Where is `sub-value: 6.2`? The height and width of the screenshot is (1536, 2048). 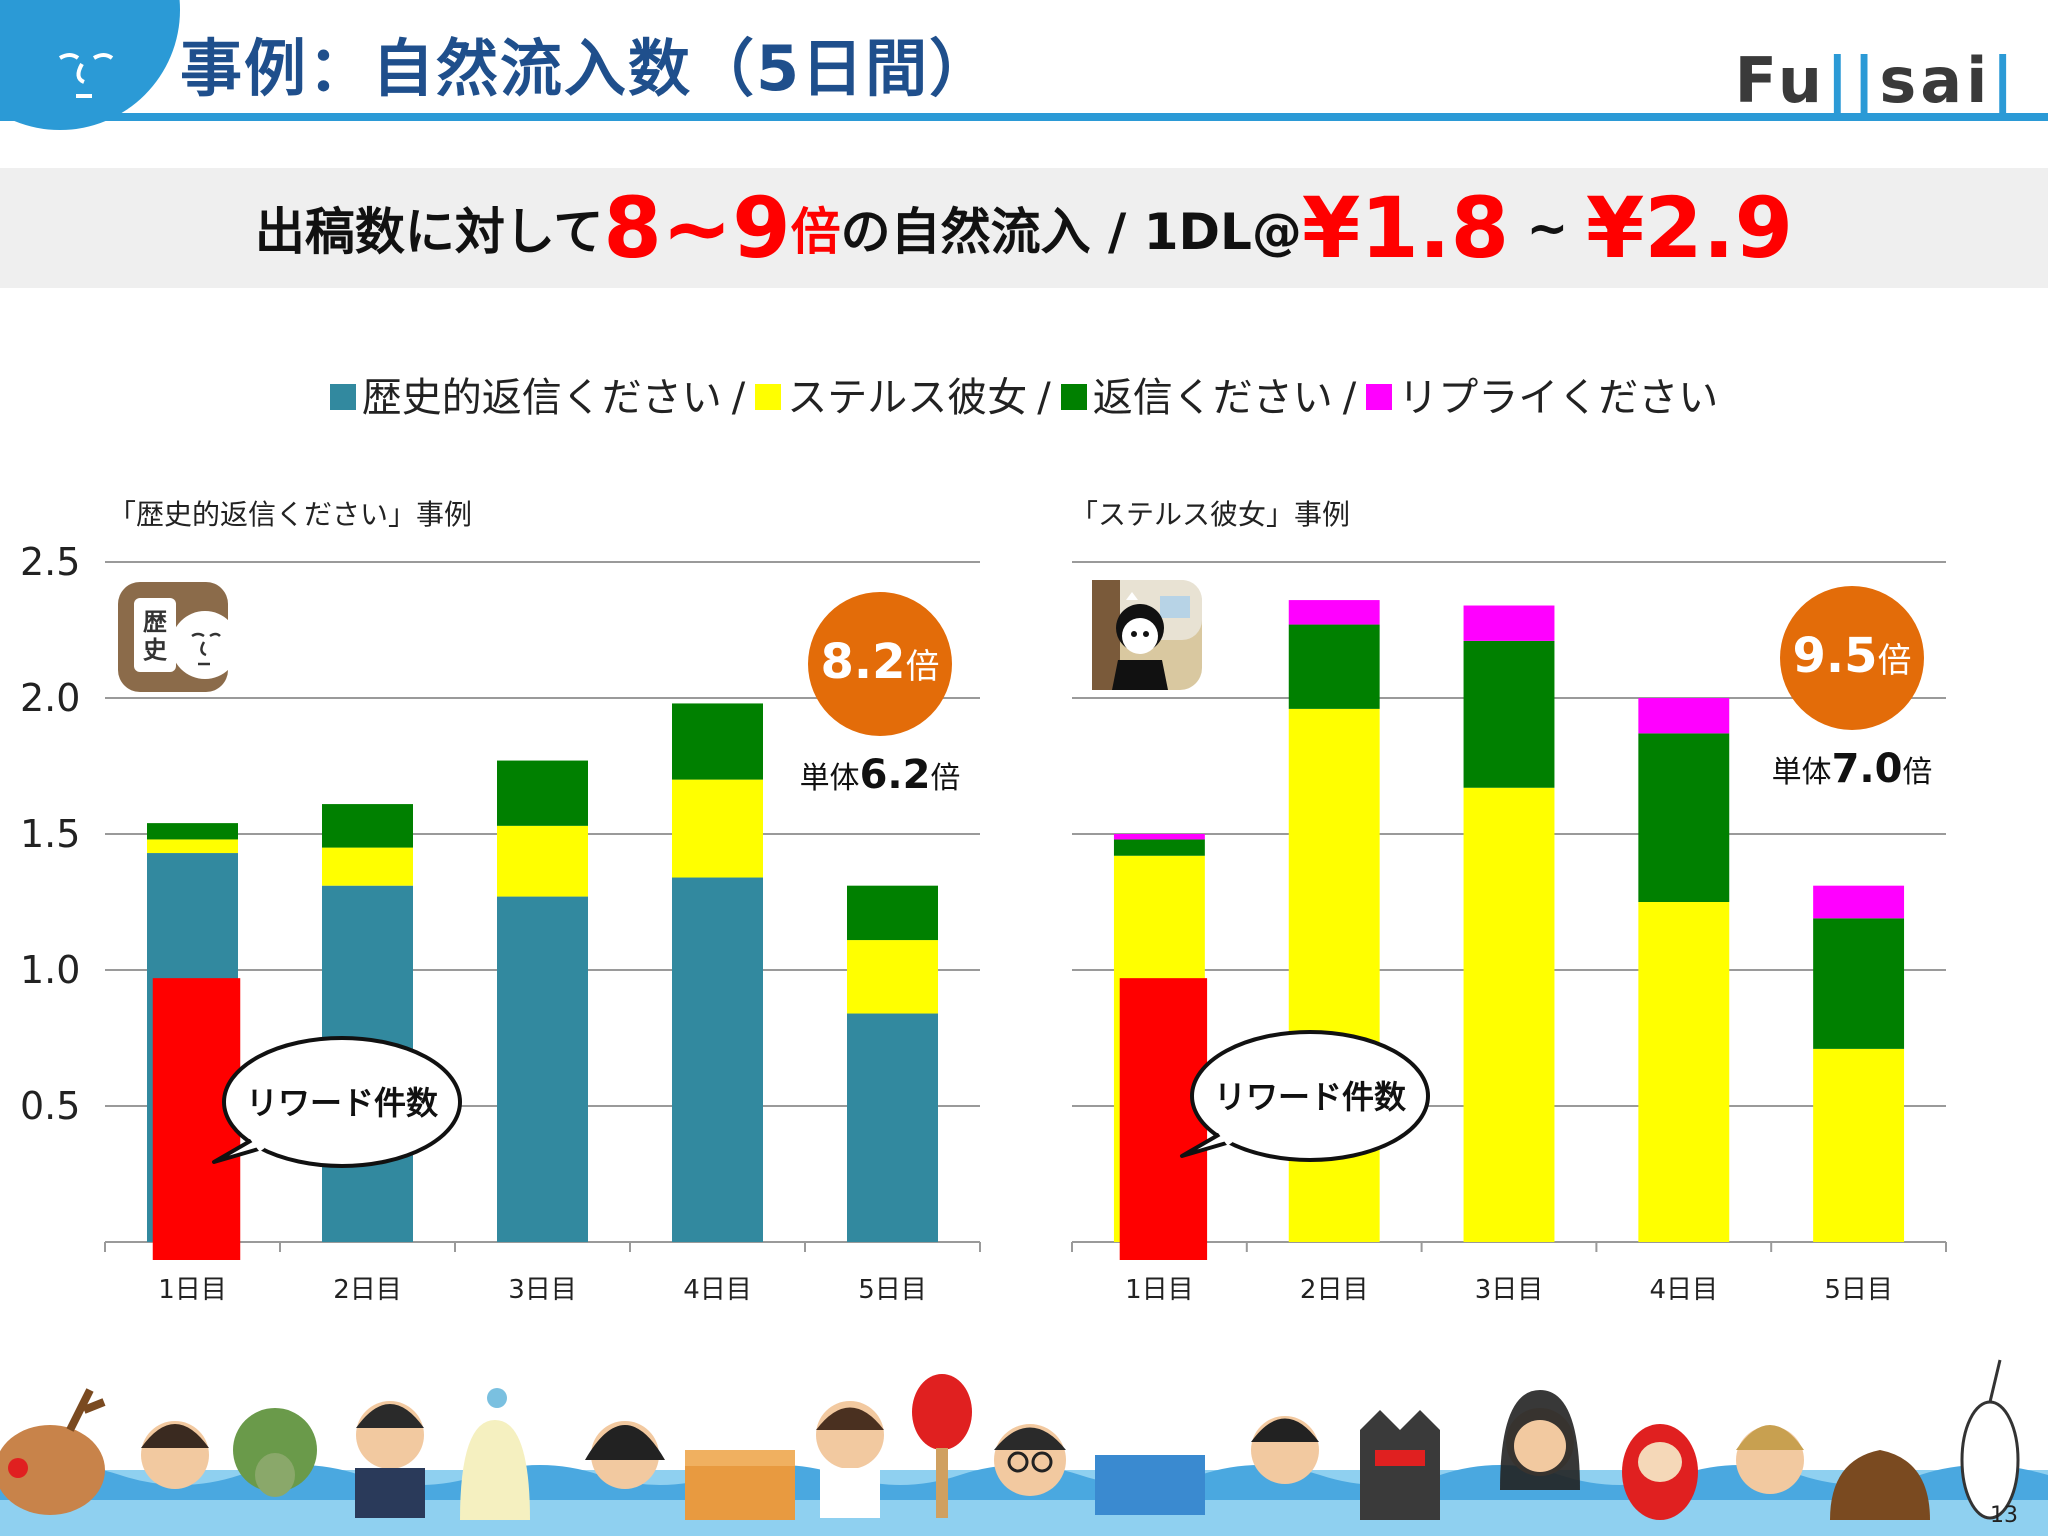
sub-value: 6.2 is located at coordinates (895, 775).